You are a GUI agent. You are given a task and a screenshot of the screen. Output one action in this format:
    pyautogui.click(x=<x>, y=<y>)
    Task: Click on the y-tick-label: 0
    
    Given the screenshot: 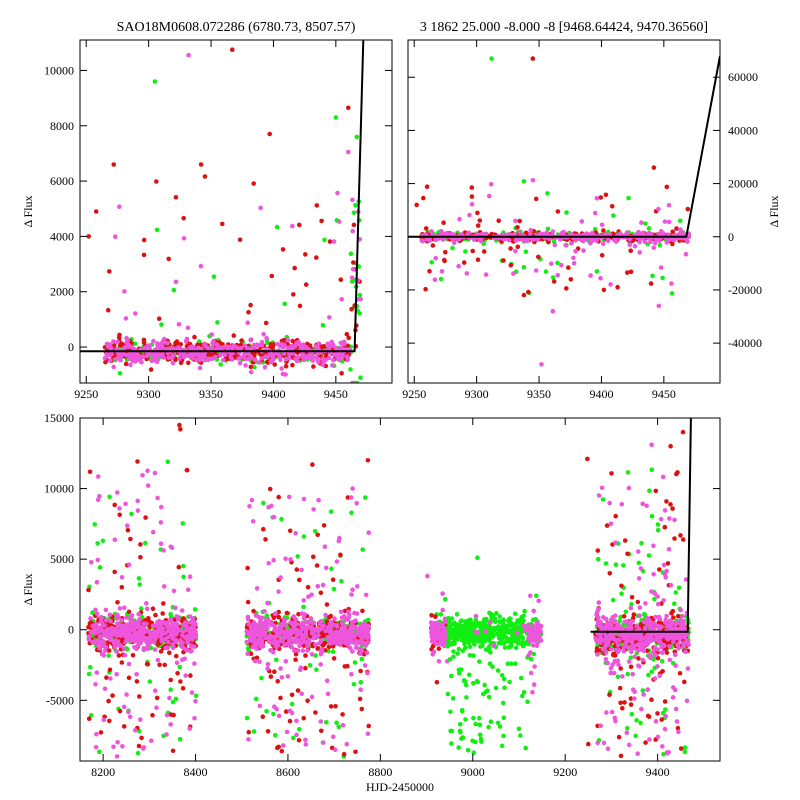 What is the action you would take?
    pyautogui.click(x=731, y=237)
    